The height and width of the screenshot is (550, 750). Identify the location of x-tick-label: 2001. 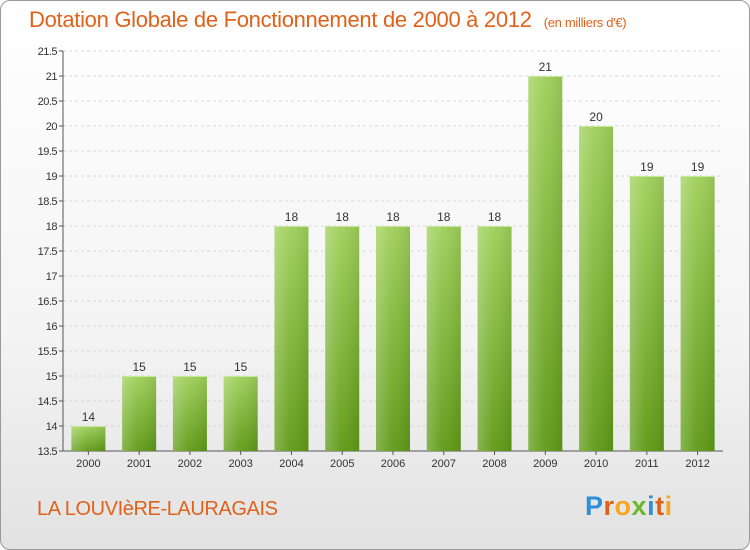
(139, 464).